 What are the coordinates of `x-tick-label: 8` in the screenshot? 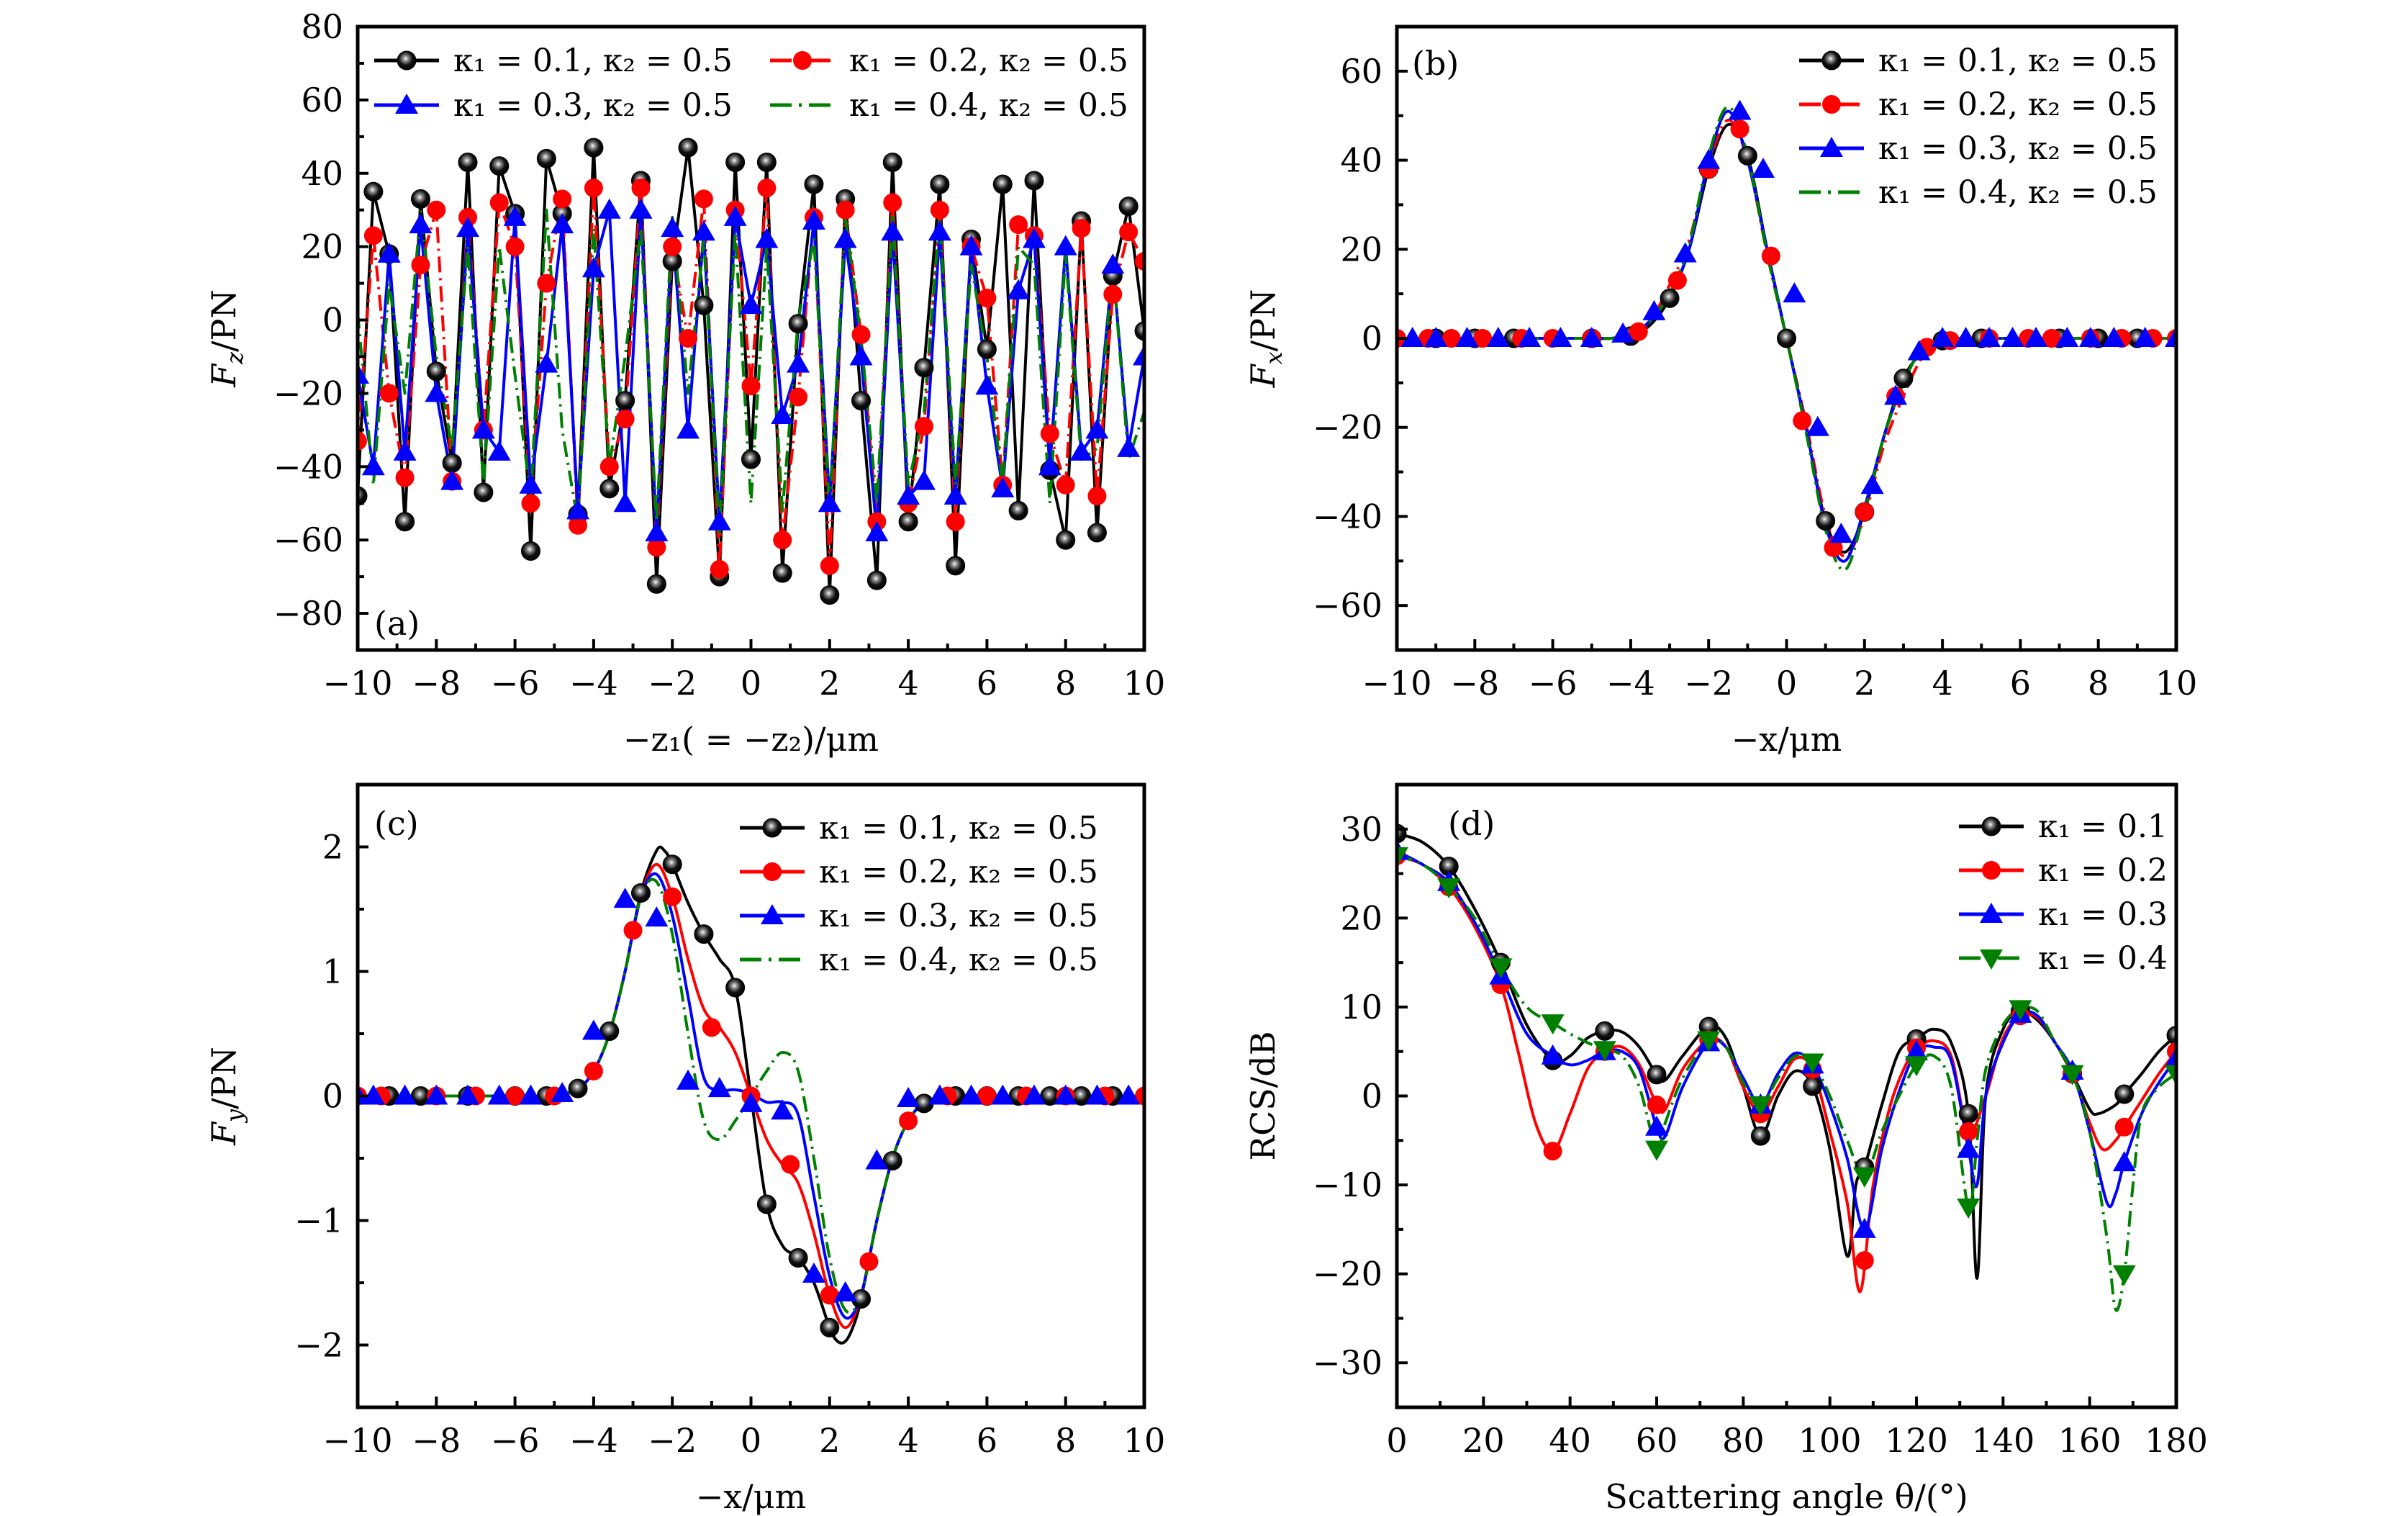 It's located at (1065, 683).